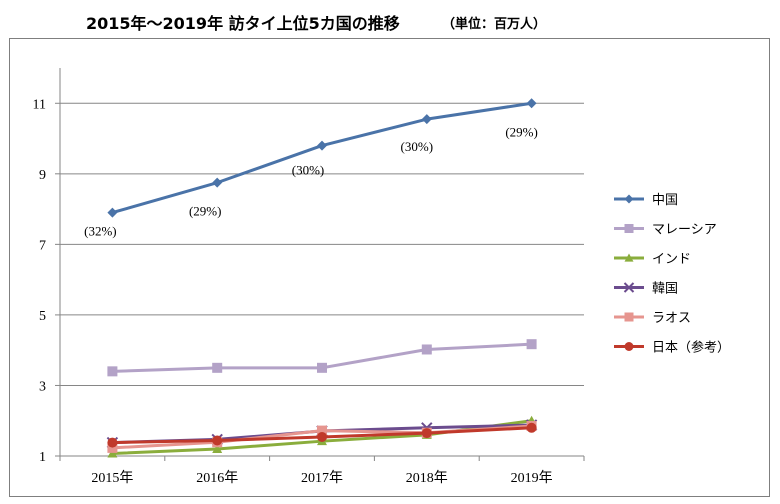 The height and width of the screenshot is (504, 780). What do you see at coordinates (42, 175) in the screenshot?
I see `y-tick-label: 9` at bounding box center [42, 175].